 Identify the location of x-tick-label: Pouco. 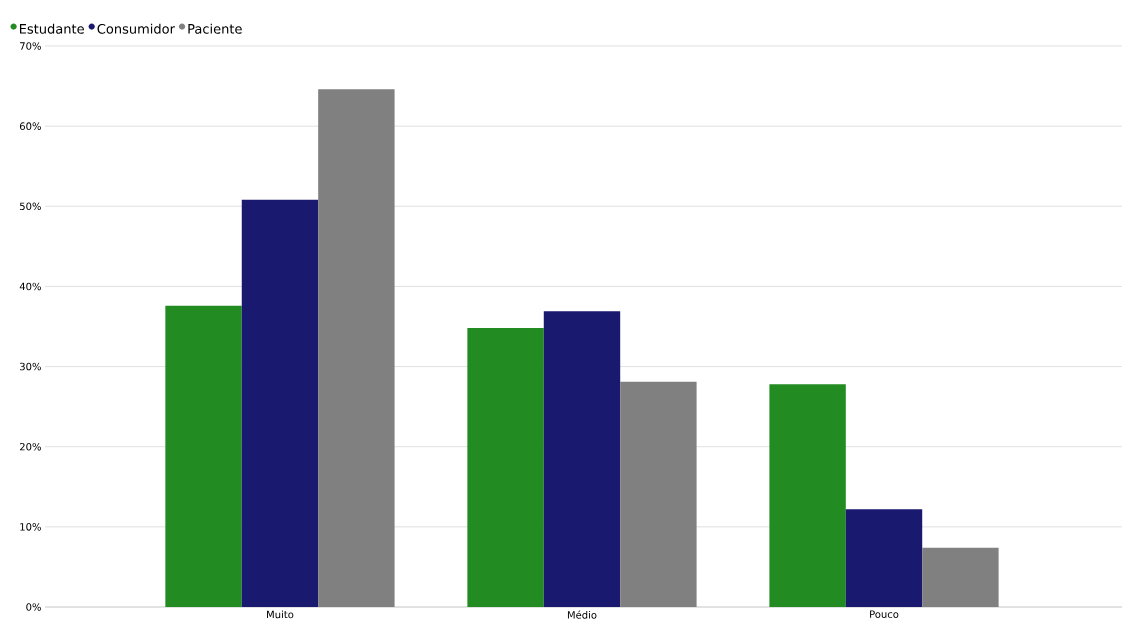
(884, 614).